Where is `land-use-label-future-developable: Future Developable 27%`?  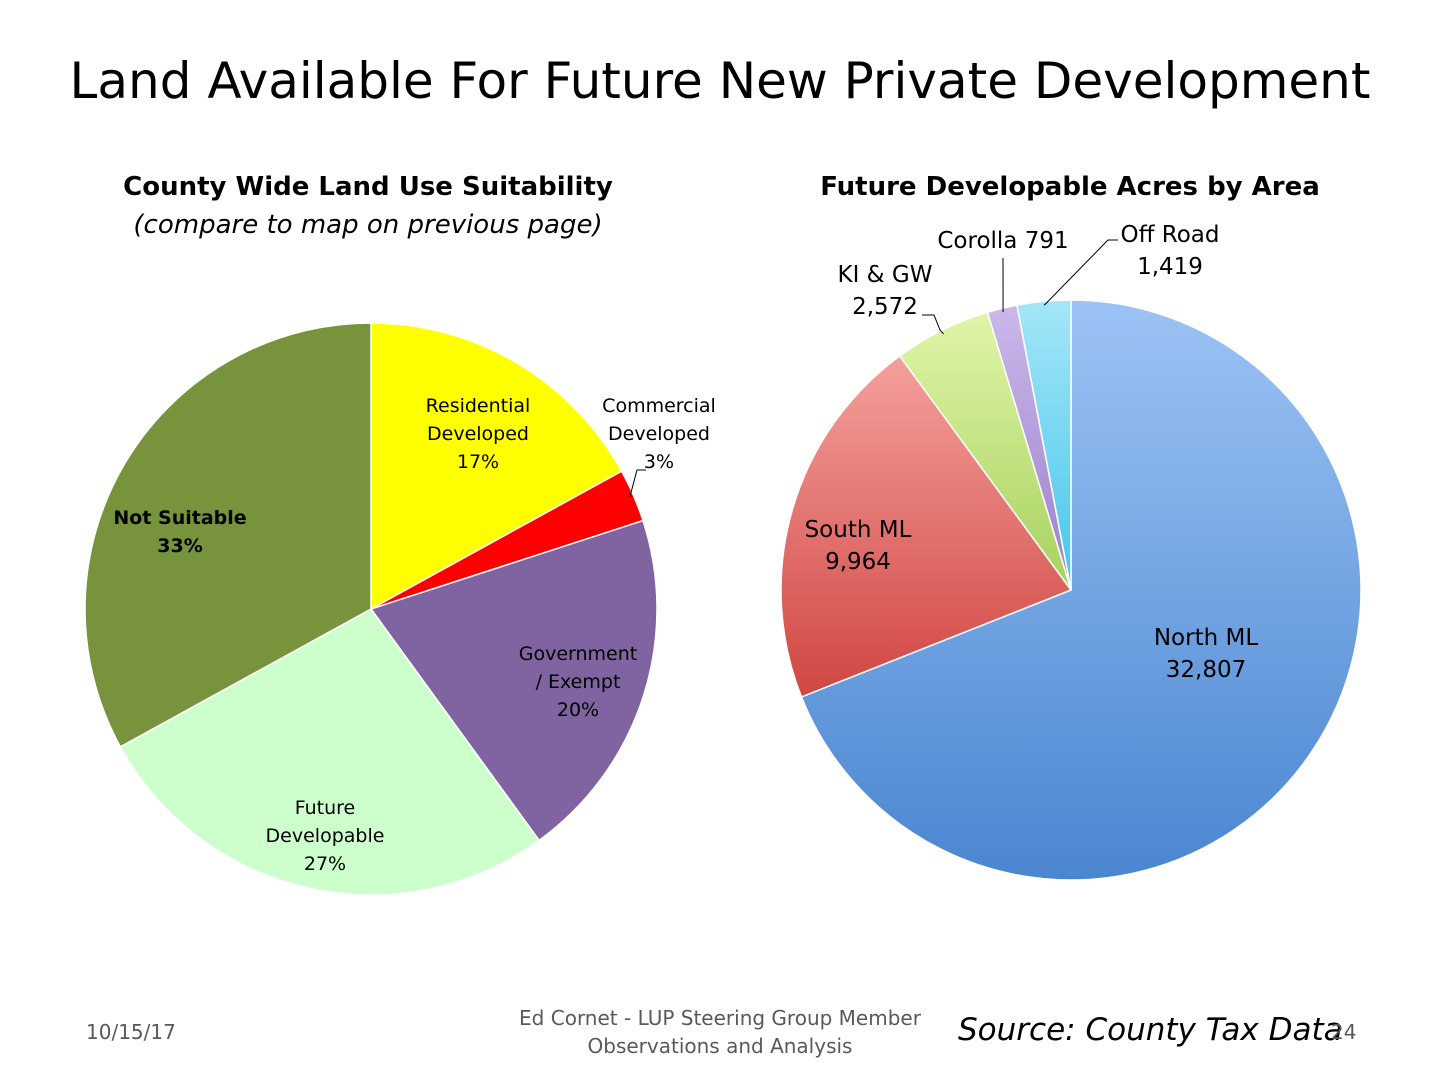 land-use-label-future-developable: Future Developable 27% is located at coordinates (325, 836).